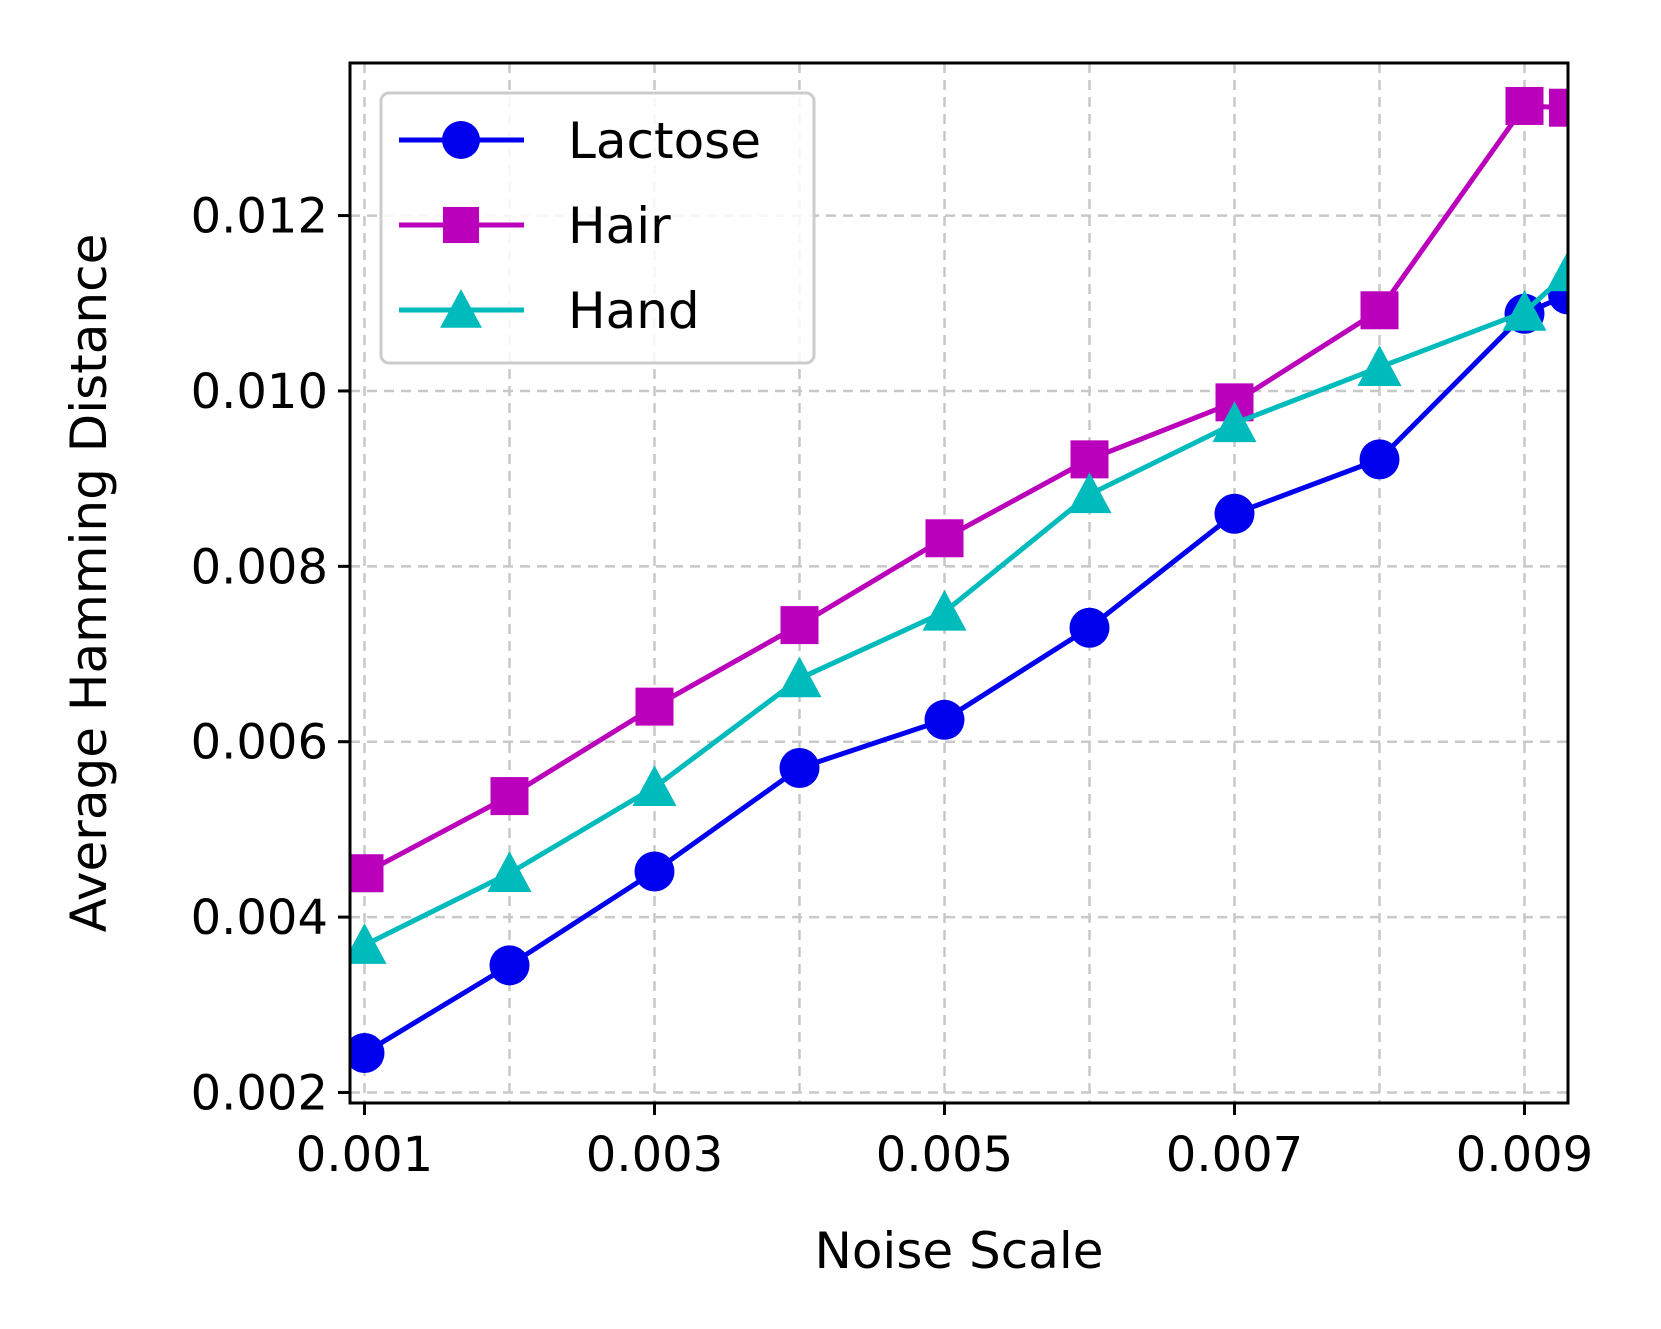 The width and height of the screenshot is (1661, 1329). I want to click on y-tick-label-1: 0.004, so click(259, 918).